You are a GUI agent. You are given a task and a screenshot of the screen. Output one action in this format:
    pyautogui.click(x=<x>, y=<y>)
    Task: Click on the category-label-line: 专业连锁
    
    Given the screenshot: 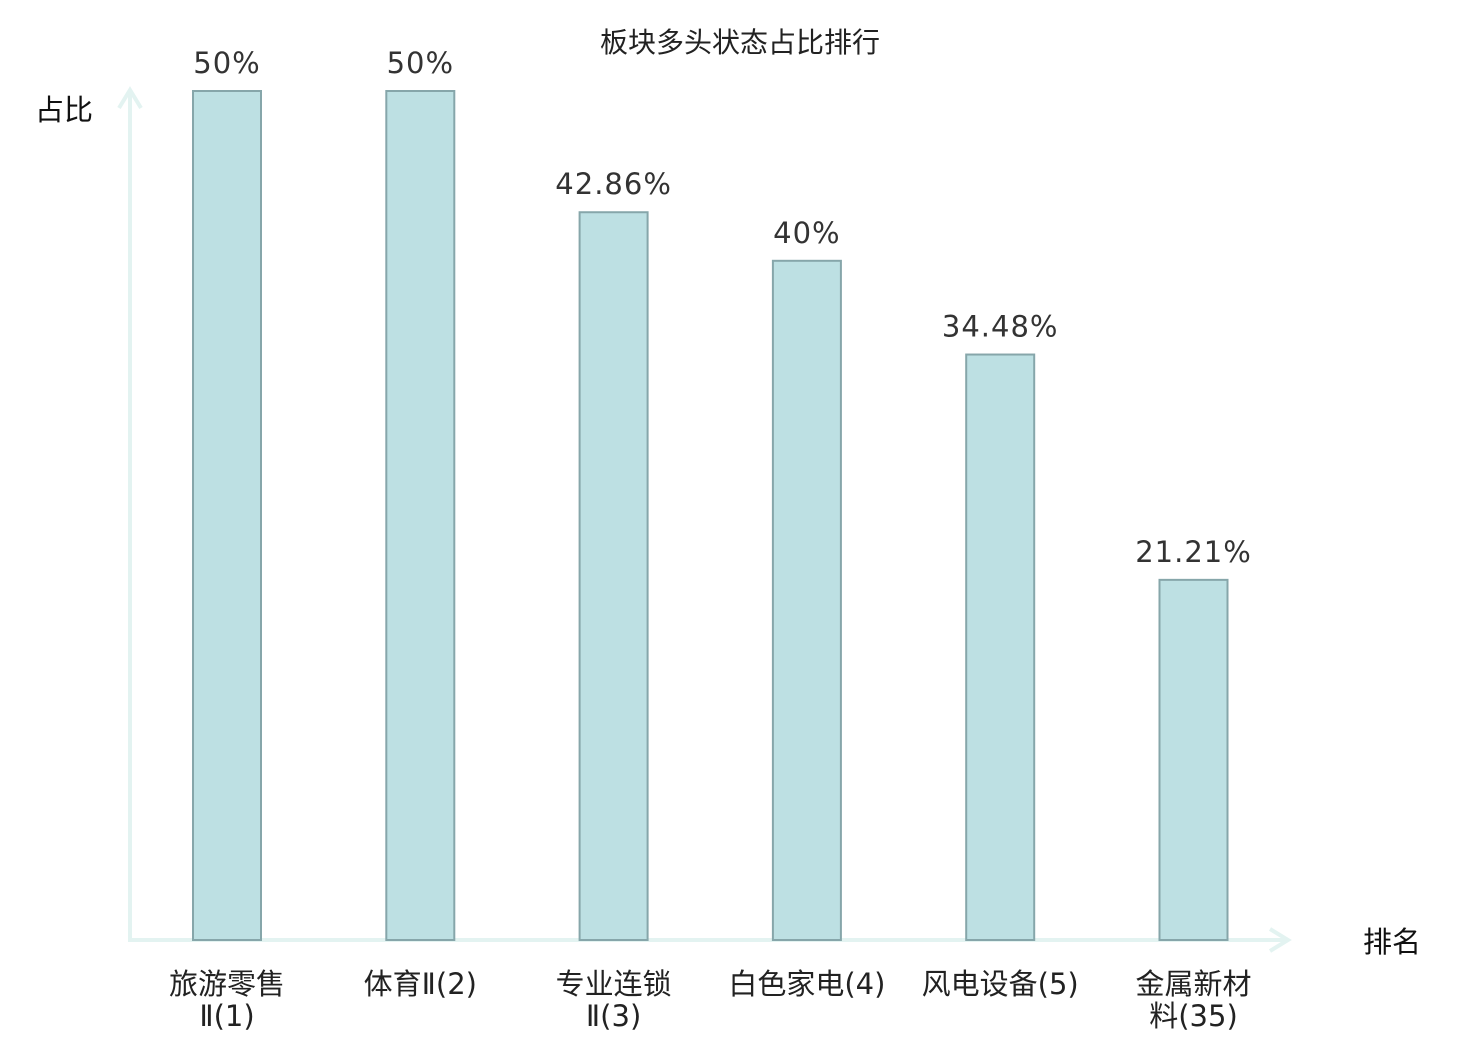 What is the action you would take?
    pyautogui.click(x=614, y=984)
    